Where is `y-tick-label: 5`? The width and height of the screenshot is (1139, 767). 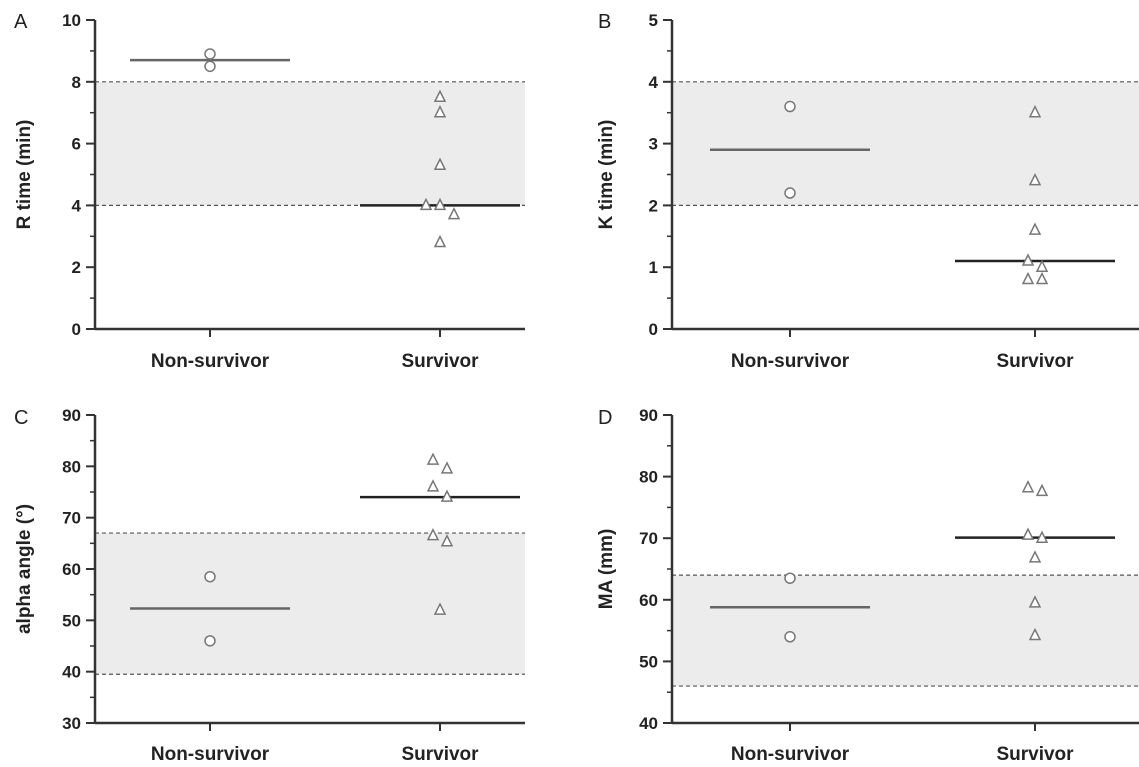
y-tick-label: 5 is located at coordinates (653, 20).